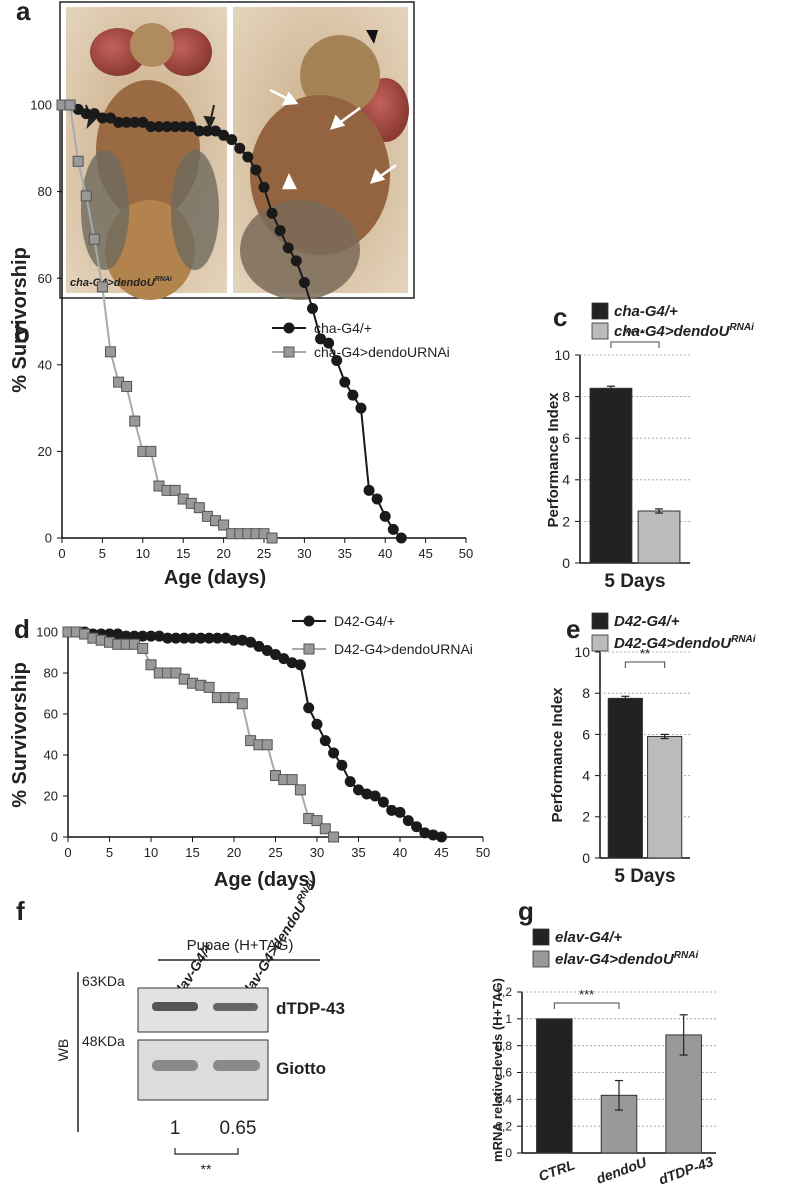  Describe the element at coordinates (192, 852) in the screenshot. I see `x-tick-label: 15` at that location.